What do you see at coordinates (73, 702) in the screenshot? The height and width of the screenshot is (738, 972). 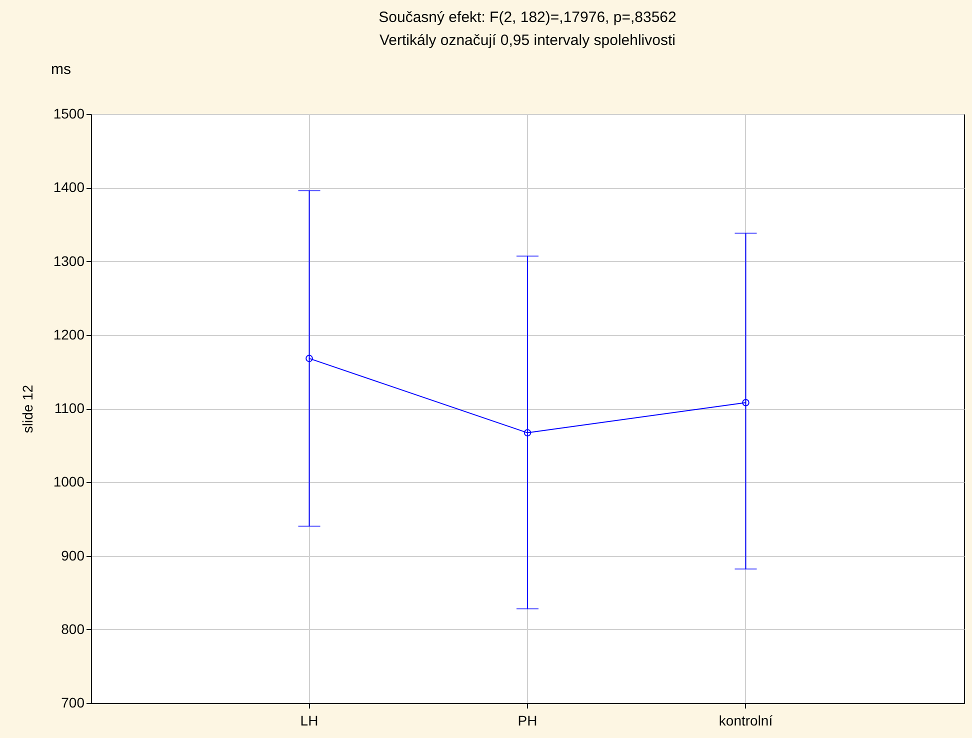 I see `y-tick-label: 700` at bounding box center [73, 702].